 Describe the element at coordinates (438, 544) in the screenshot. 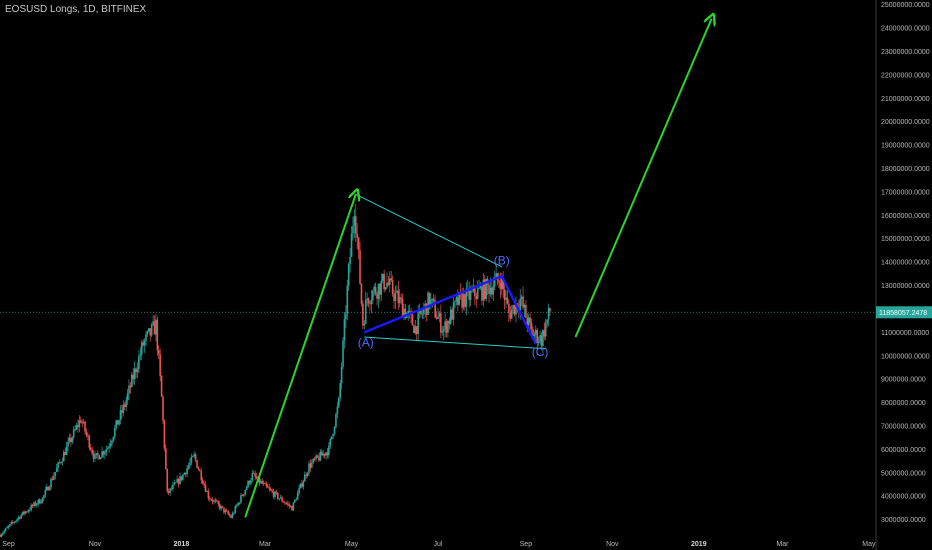

I see `x-tick-label: Jul` at that location.